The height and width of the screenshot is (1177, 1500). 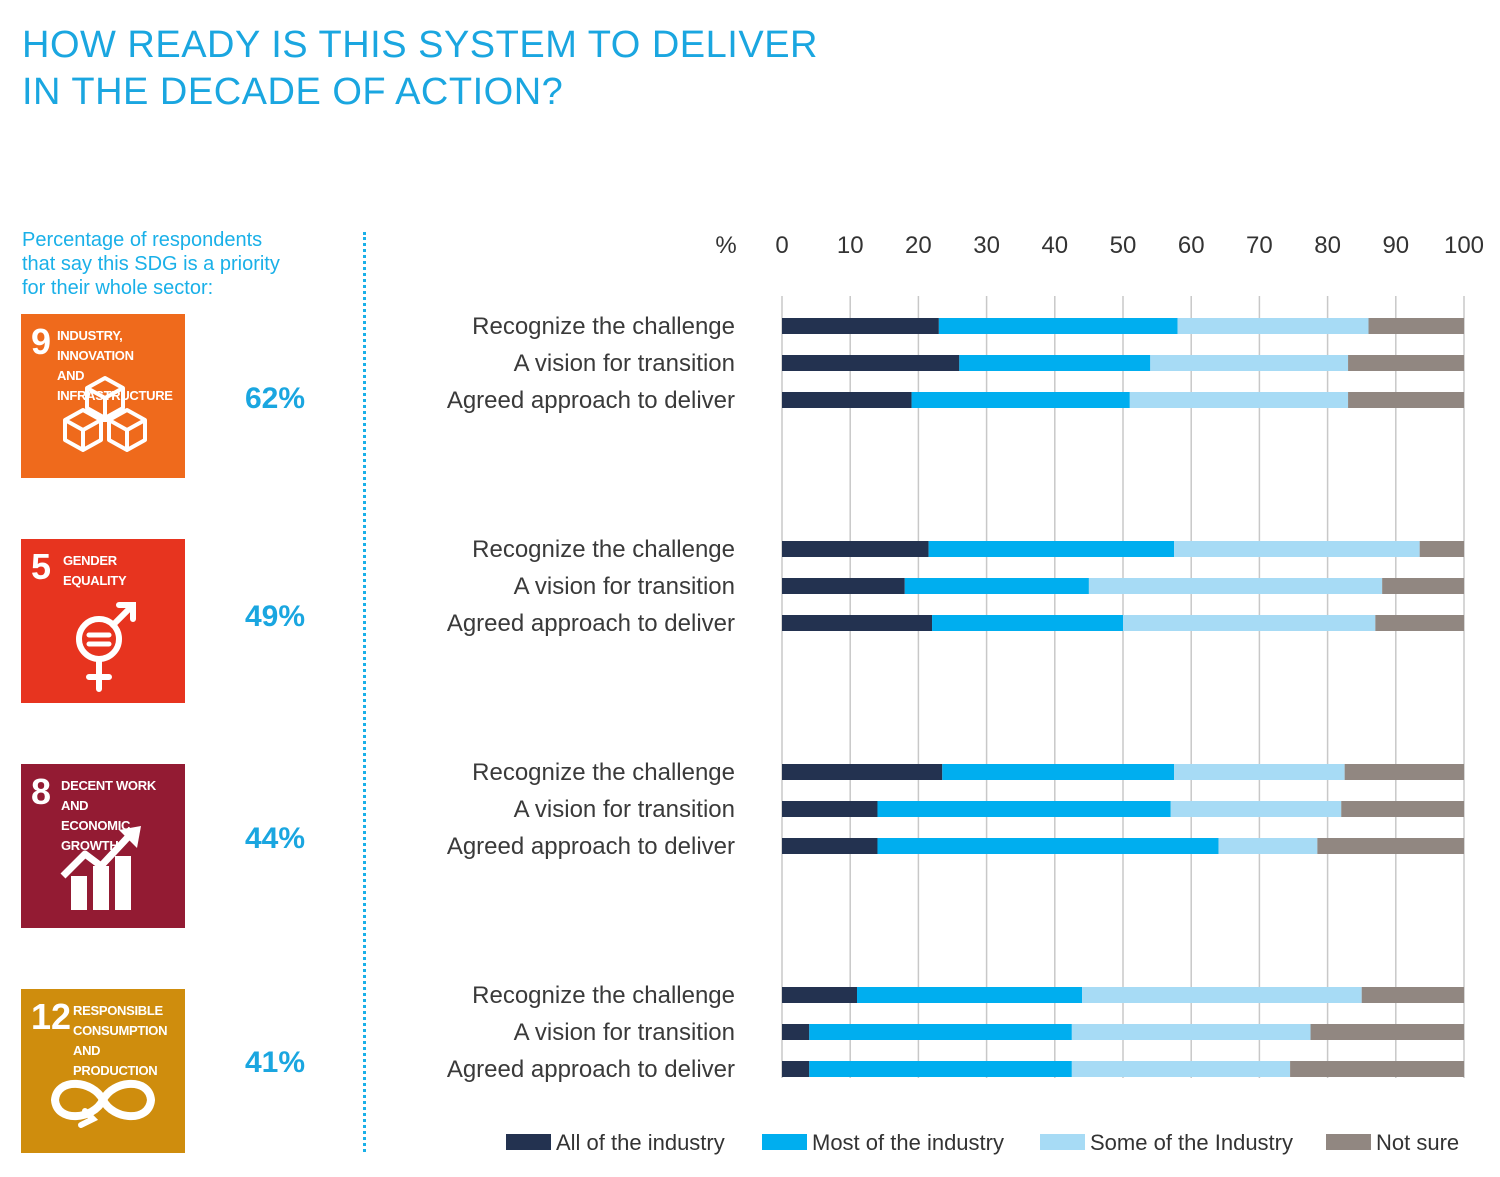 I want to click on dotted-divider, so click(x=364, y=692).